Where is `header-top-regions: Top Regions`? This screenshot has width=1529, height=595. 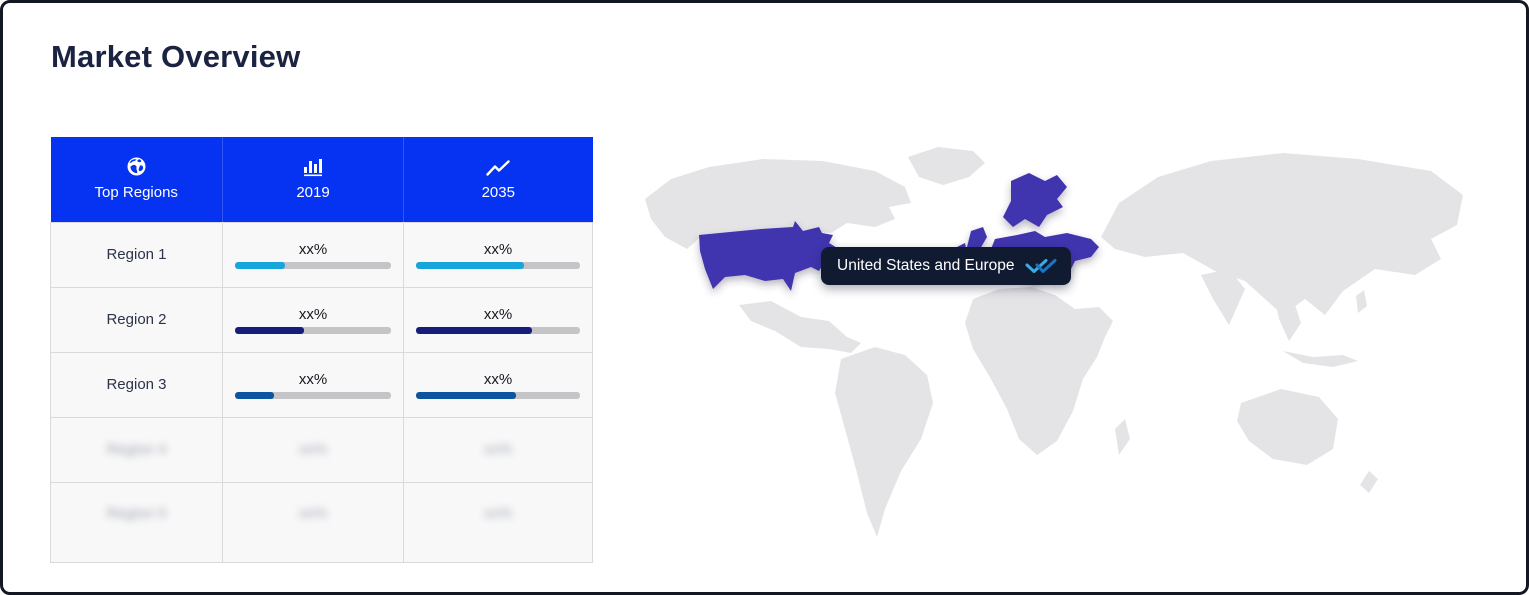
header-top-regions: Top Regions is located at coordinates (136, 179).